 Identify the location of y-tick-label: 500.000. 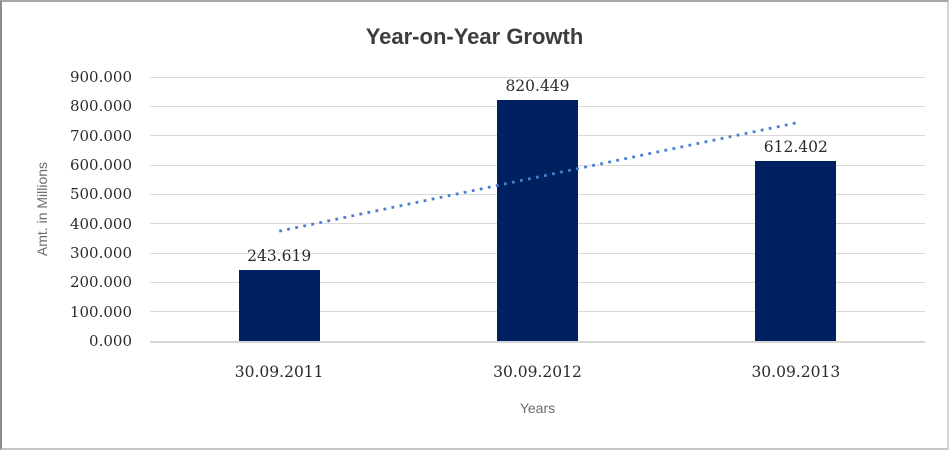
(100, 194).